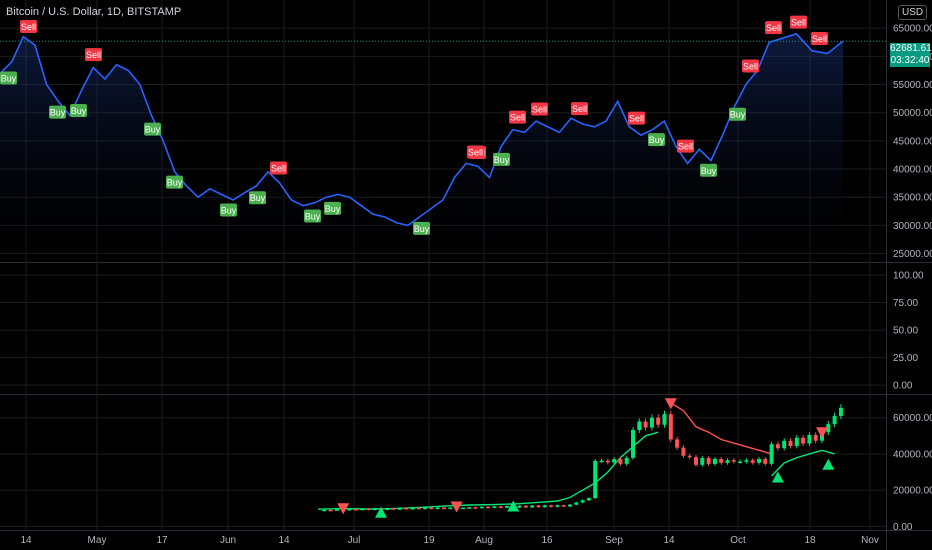  What do you see at coordinates (94, 12) in the screenshot?
I see `chart-title: Bitcoin / U.S. Dollar, 1D, BITSTAMP` at bounding box center [94, 12].